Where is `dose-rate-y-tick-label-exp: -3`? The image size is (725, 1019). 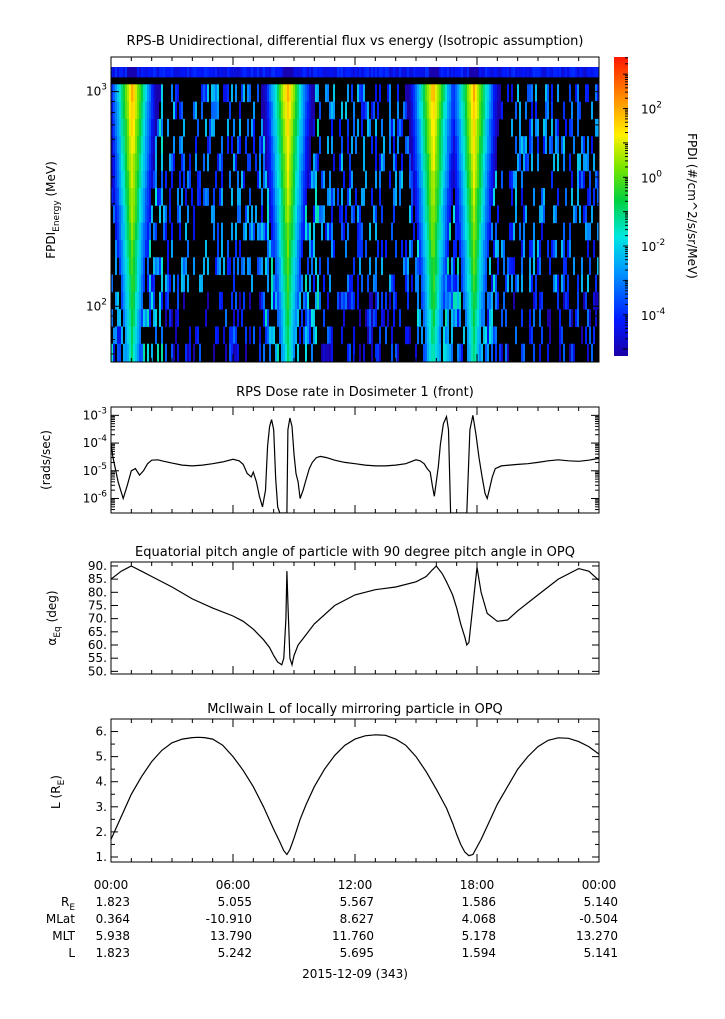 dose-rate-y-tick-label-exp: -3 is located at coordinates (102, 411).